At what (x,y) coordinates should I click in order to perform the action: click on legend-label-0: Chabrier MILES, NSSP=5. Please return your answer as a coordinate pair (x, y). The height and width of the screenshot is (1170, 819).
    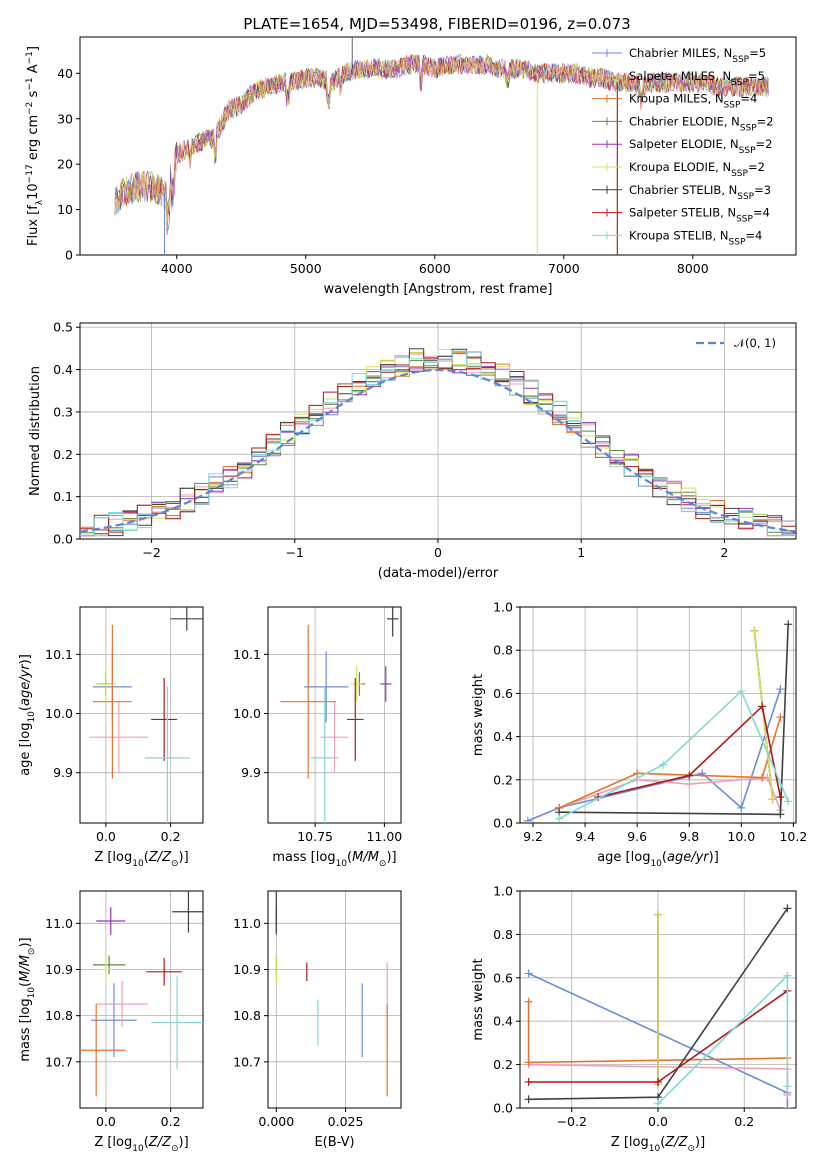
    Looking at the image, I should click on (697, 55).